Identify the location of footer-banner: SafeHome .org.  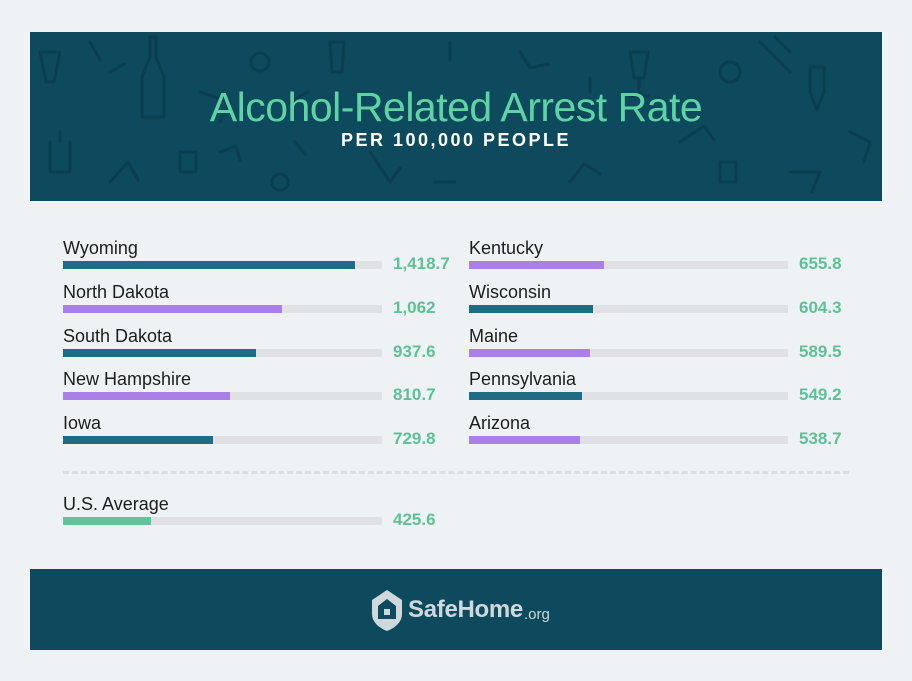
(456, 609).